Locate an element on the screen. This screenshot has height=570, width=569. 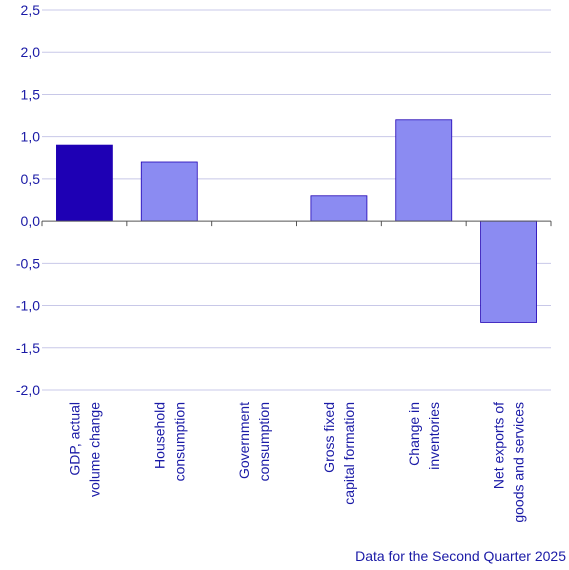
category-label-line: capital formation is located at coordinates (349, 453).